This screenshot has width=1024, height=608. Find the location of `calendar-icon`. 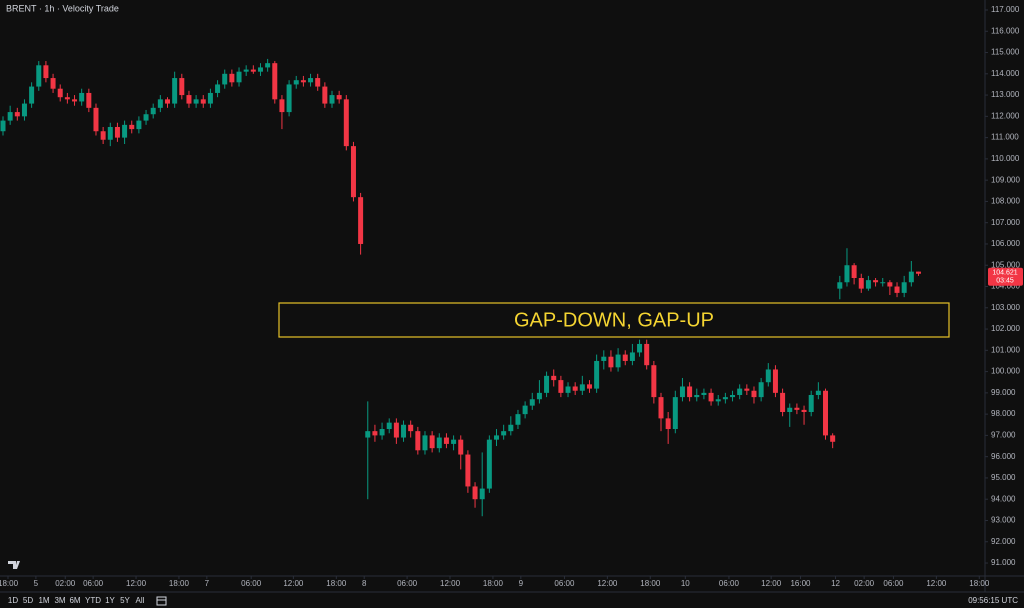

calendar-icon is located at coordinates (161, 601).